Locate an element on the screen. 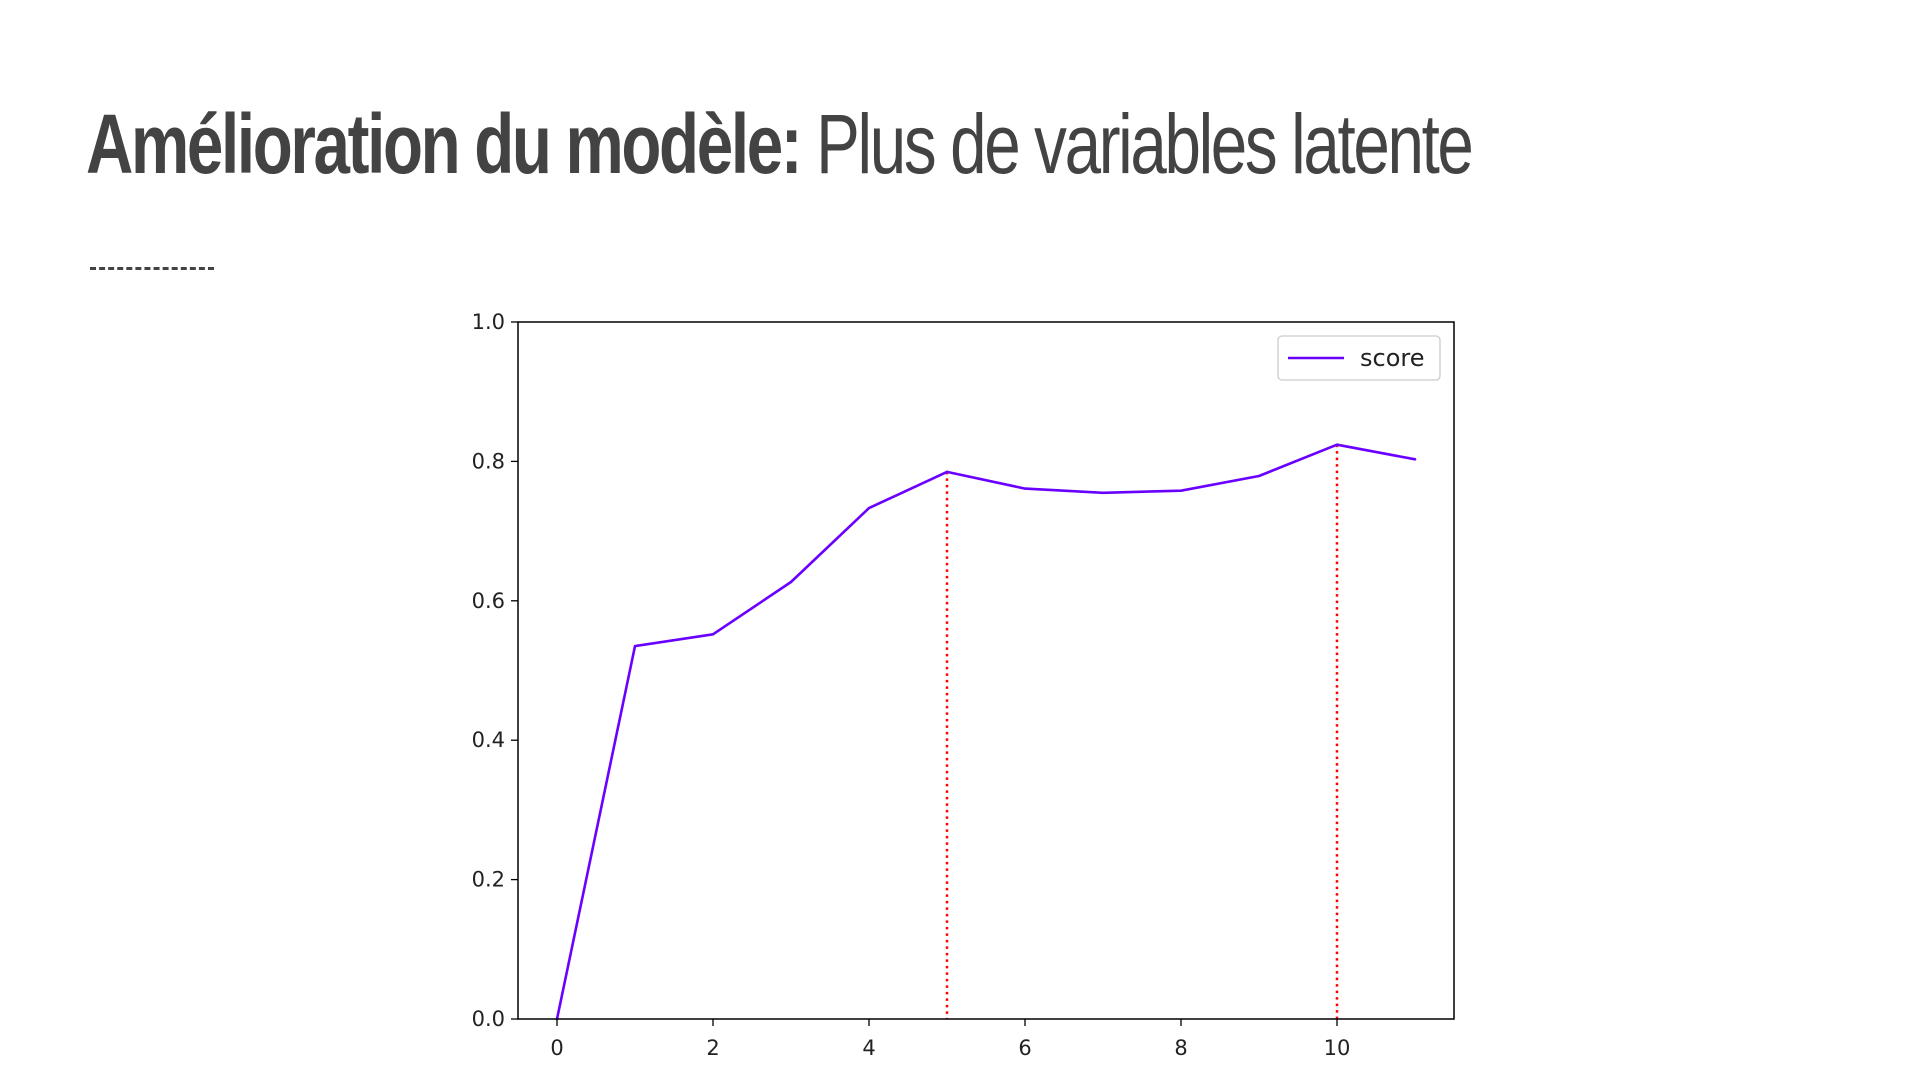 The height and width of the screenshot is (1080, 1920). legend: score is located at coordinates (1359, 358).